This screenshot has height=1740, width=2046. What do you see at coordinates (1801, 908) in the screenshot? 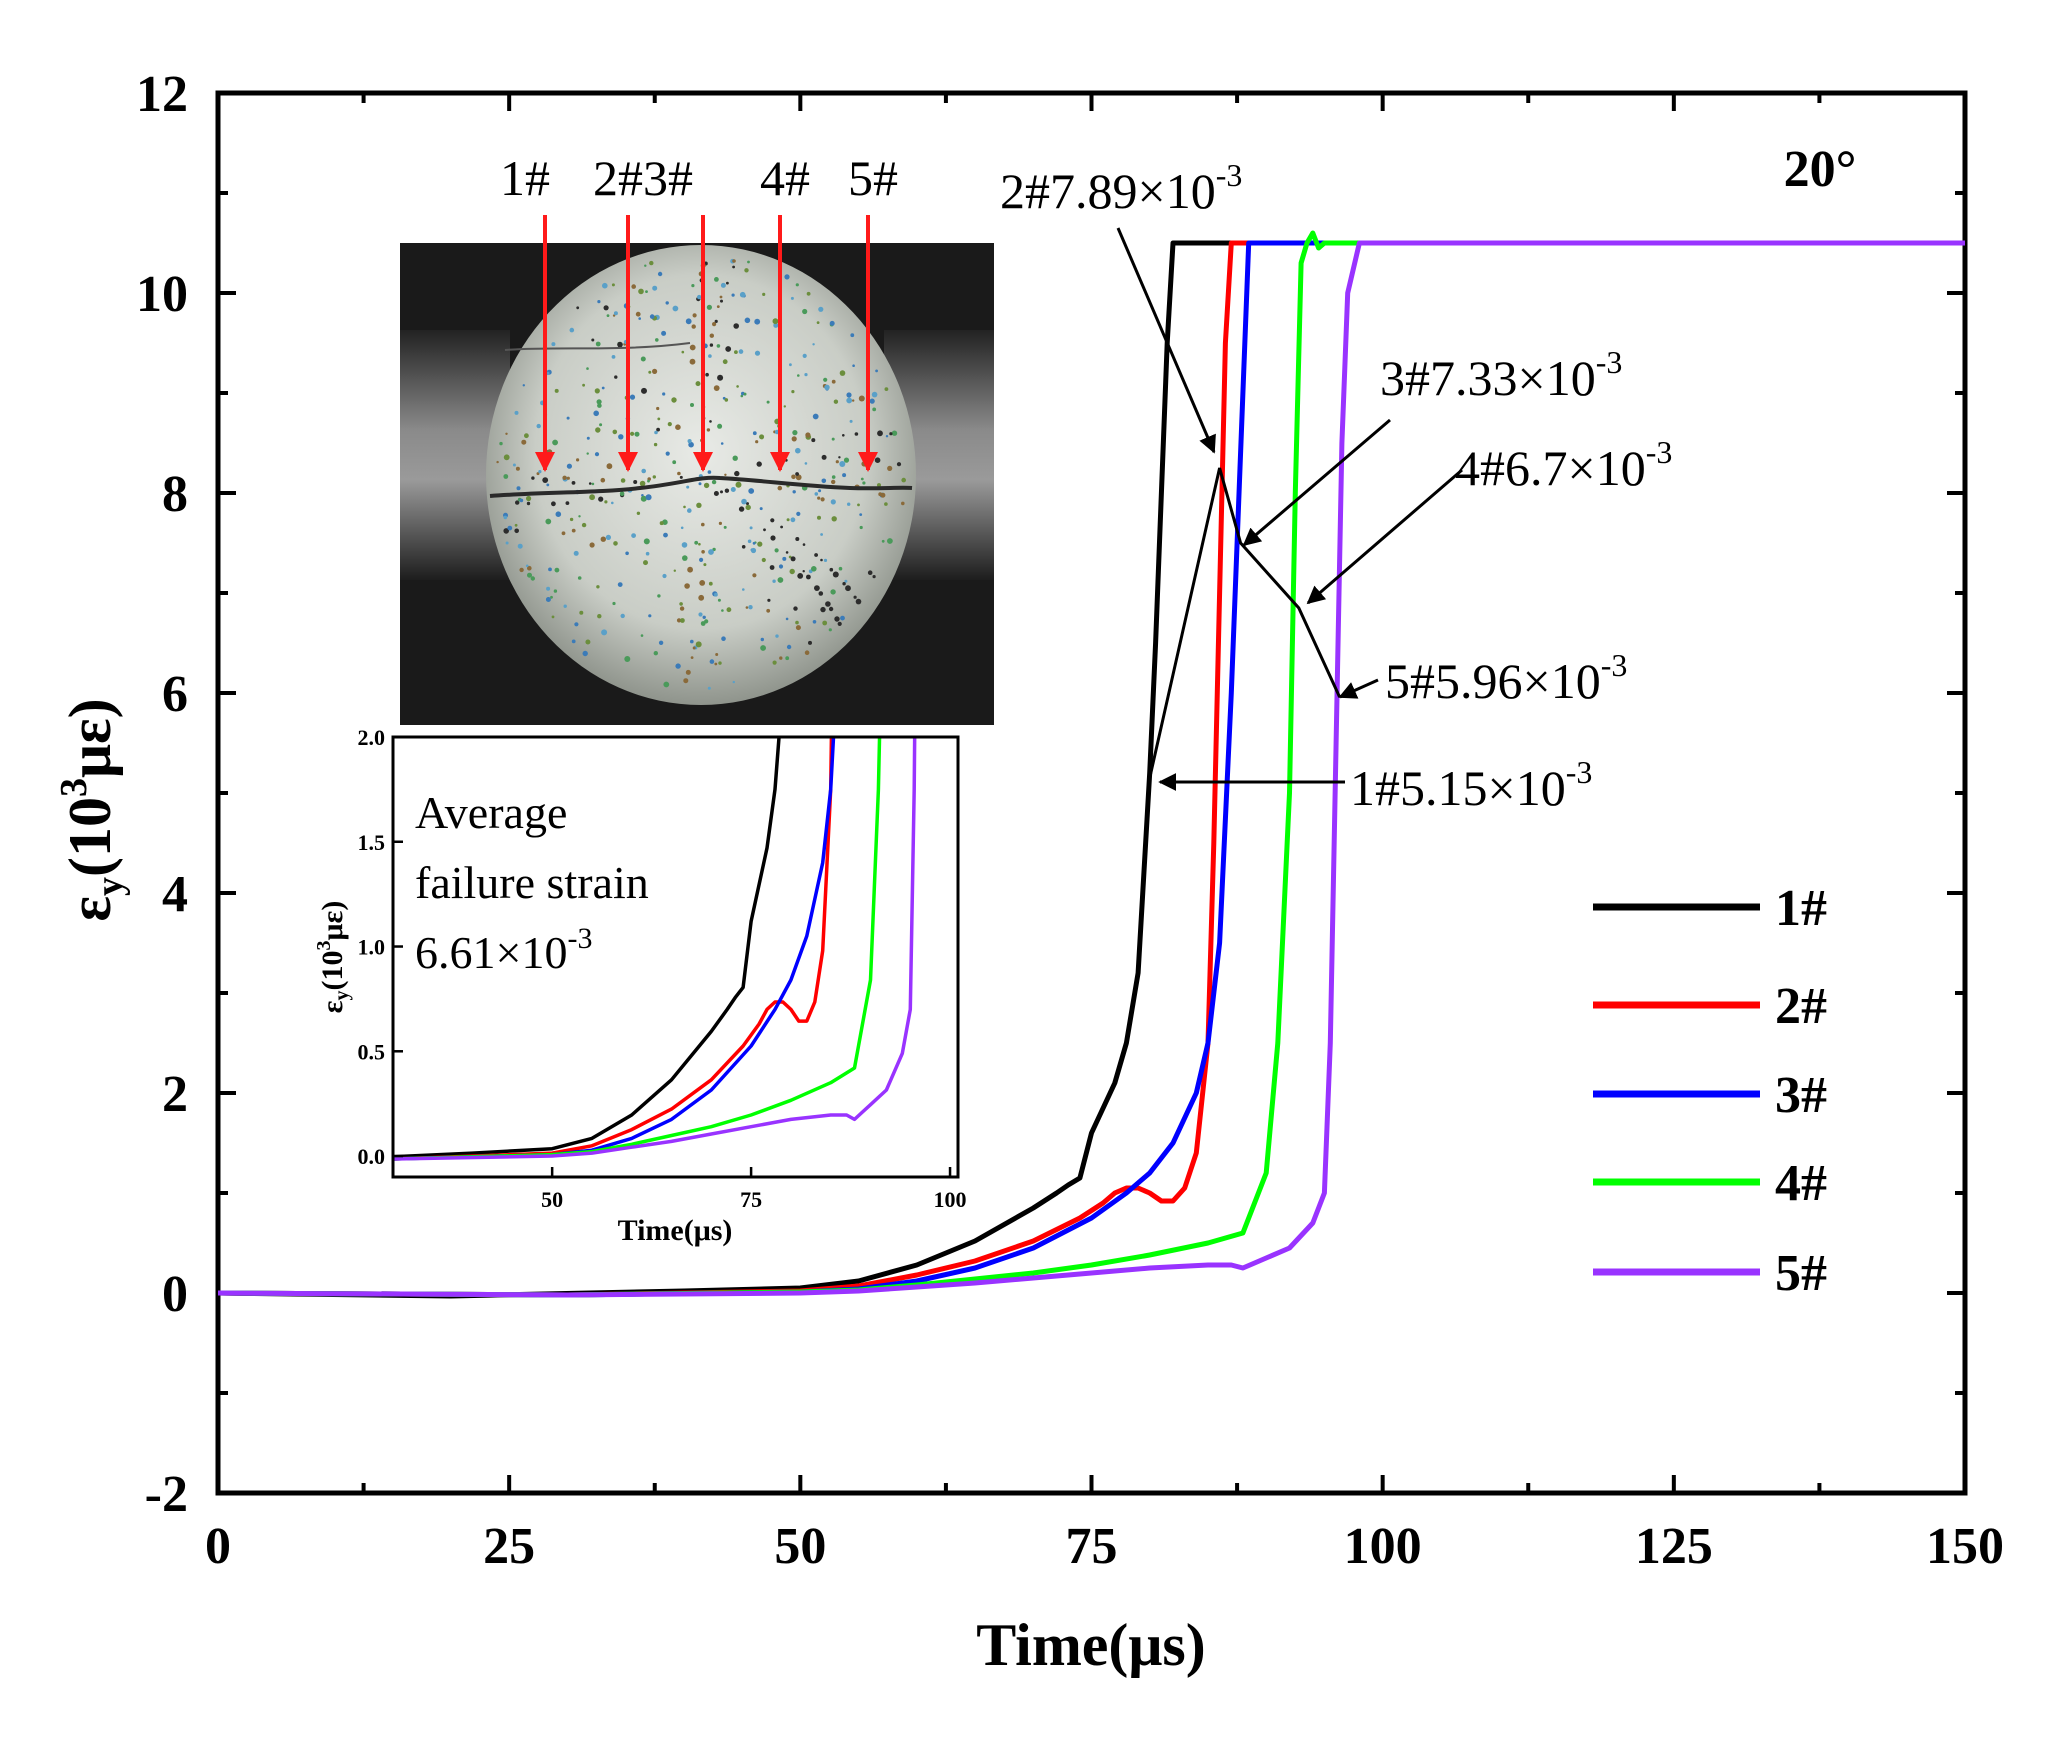
I see `legend-label-1: 1#` at bounding box center [1801, 908].